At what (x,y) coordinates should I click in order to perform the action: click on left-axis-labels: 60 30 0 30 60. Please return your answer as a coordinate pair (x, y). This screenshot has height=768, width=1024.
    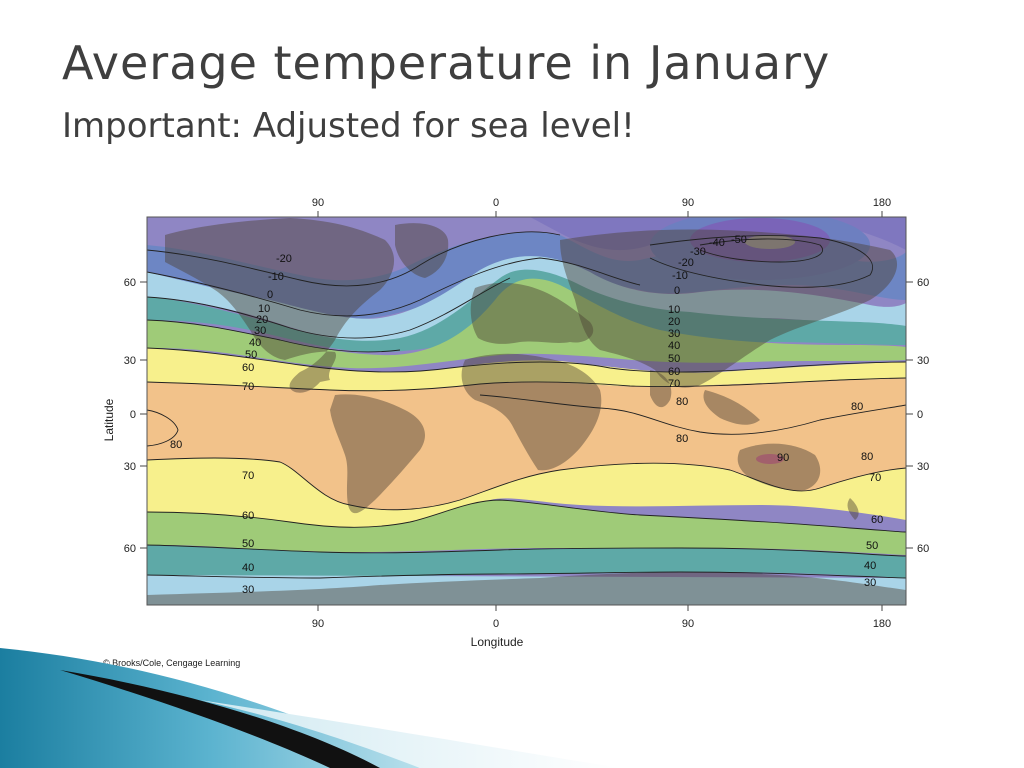
    Looking at the image, I should click on (130, 416).